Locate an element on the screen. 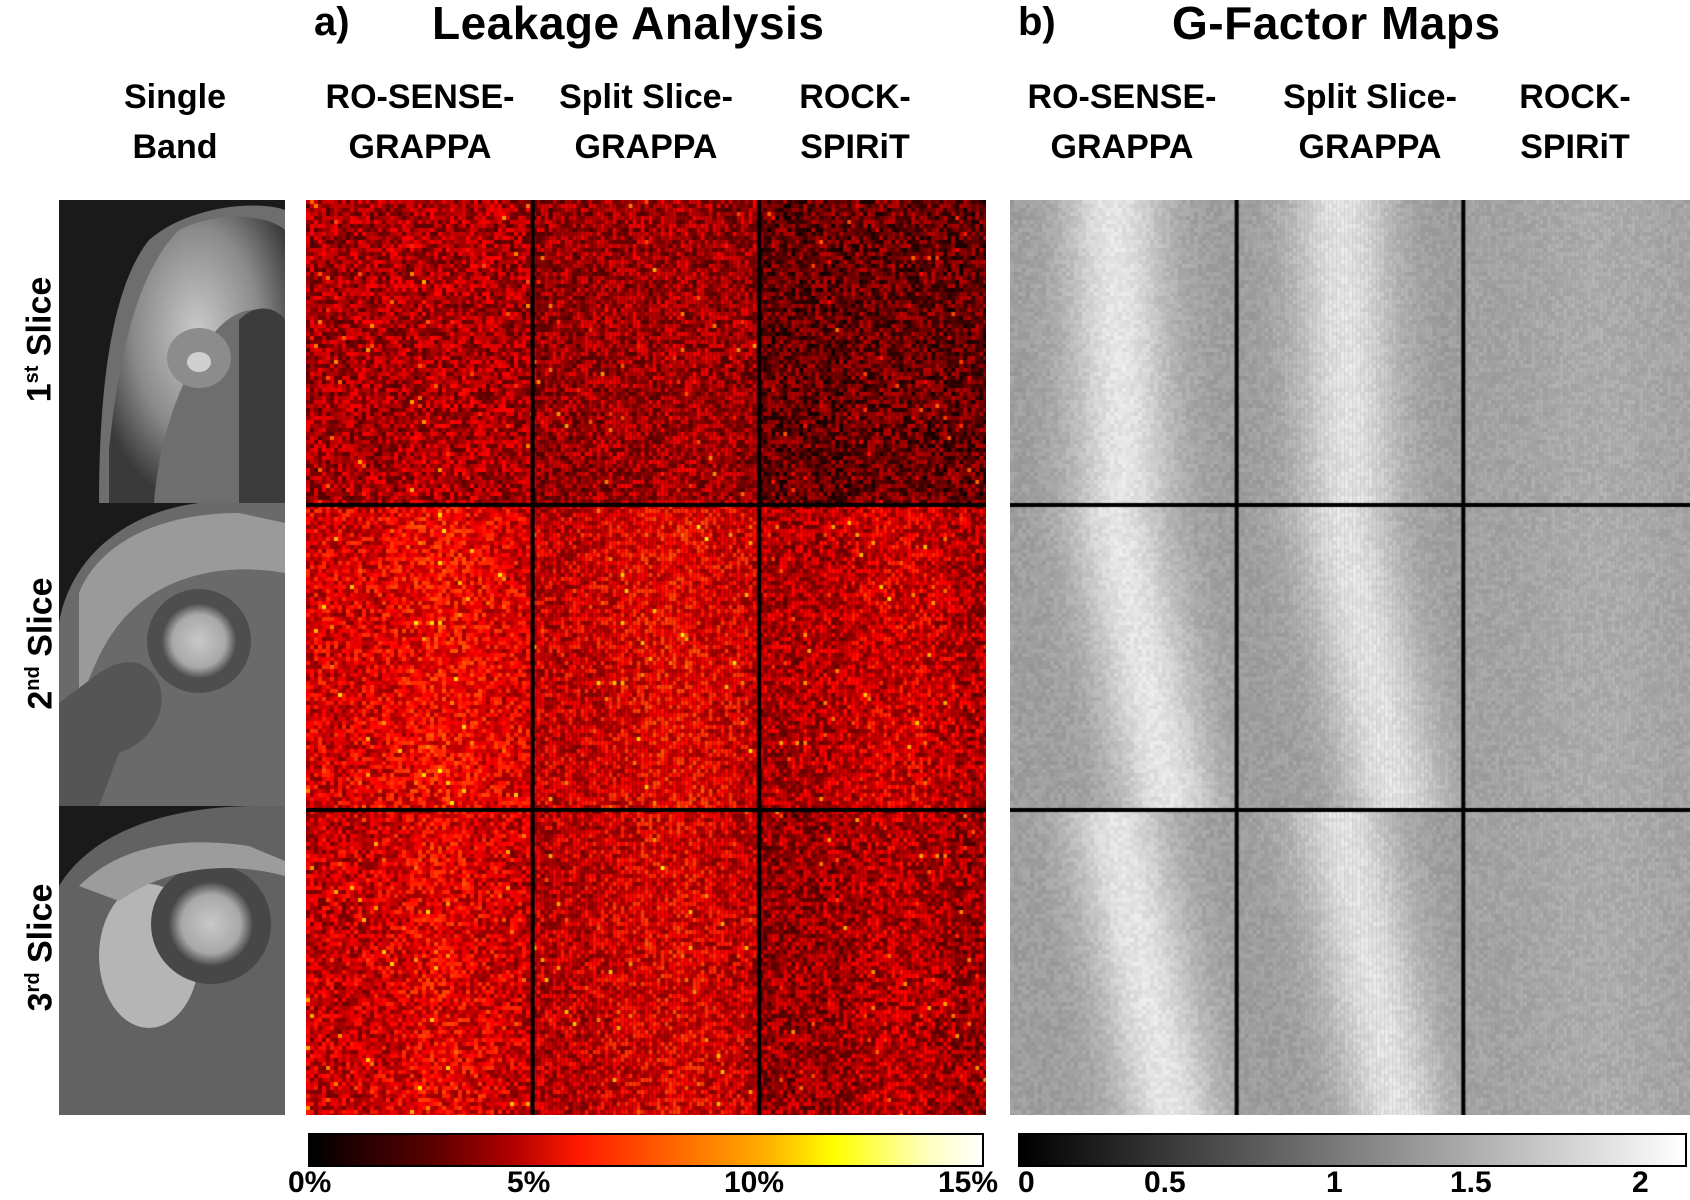 The image size is (1690, 1200). single-band-images is located at coordinates (172, 657).